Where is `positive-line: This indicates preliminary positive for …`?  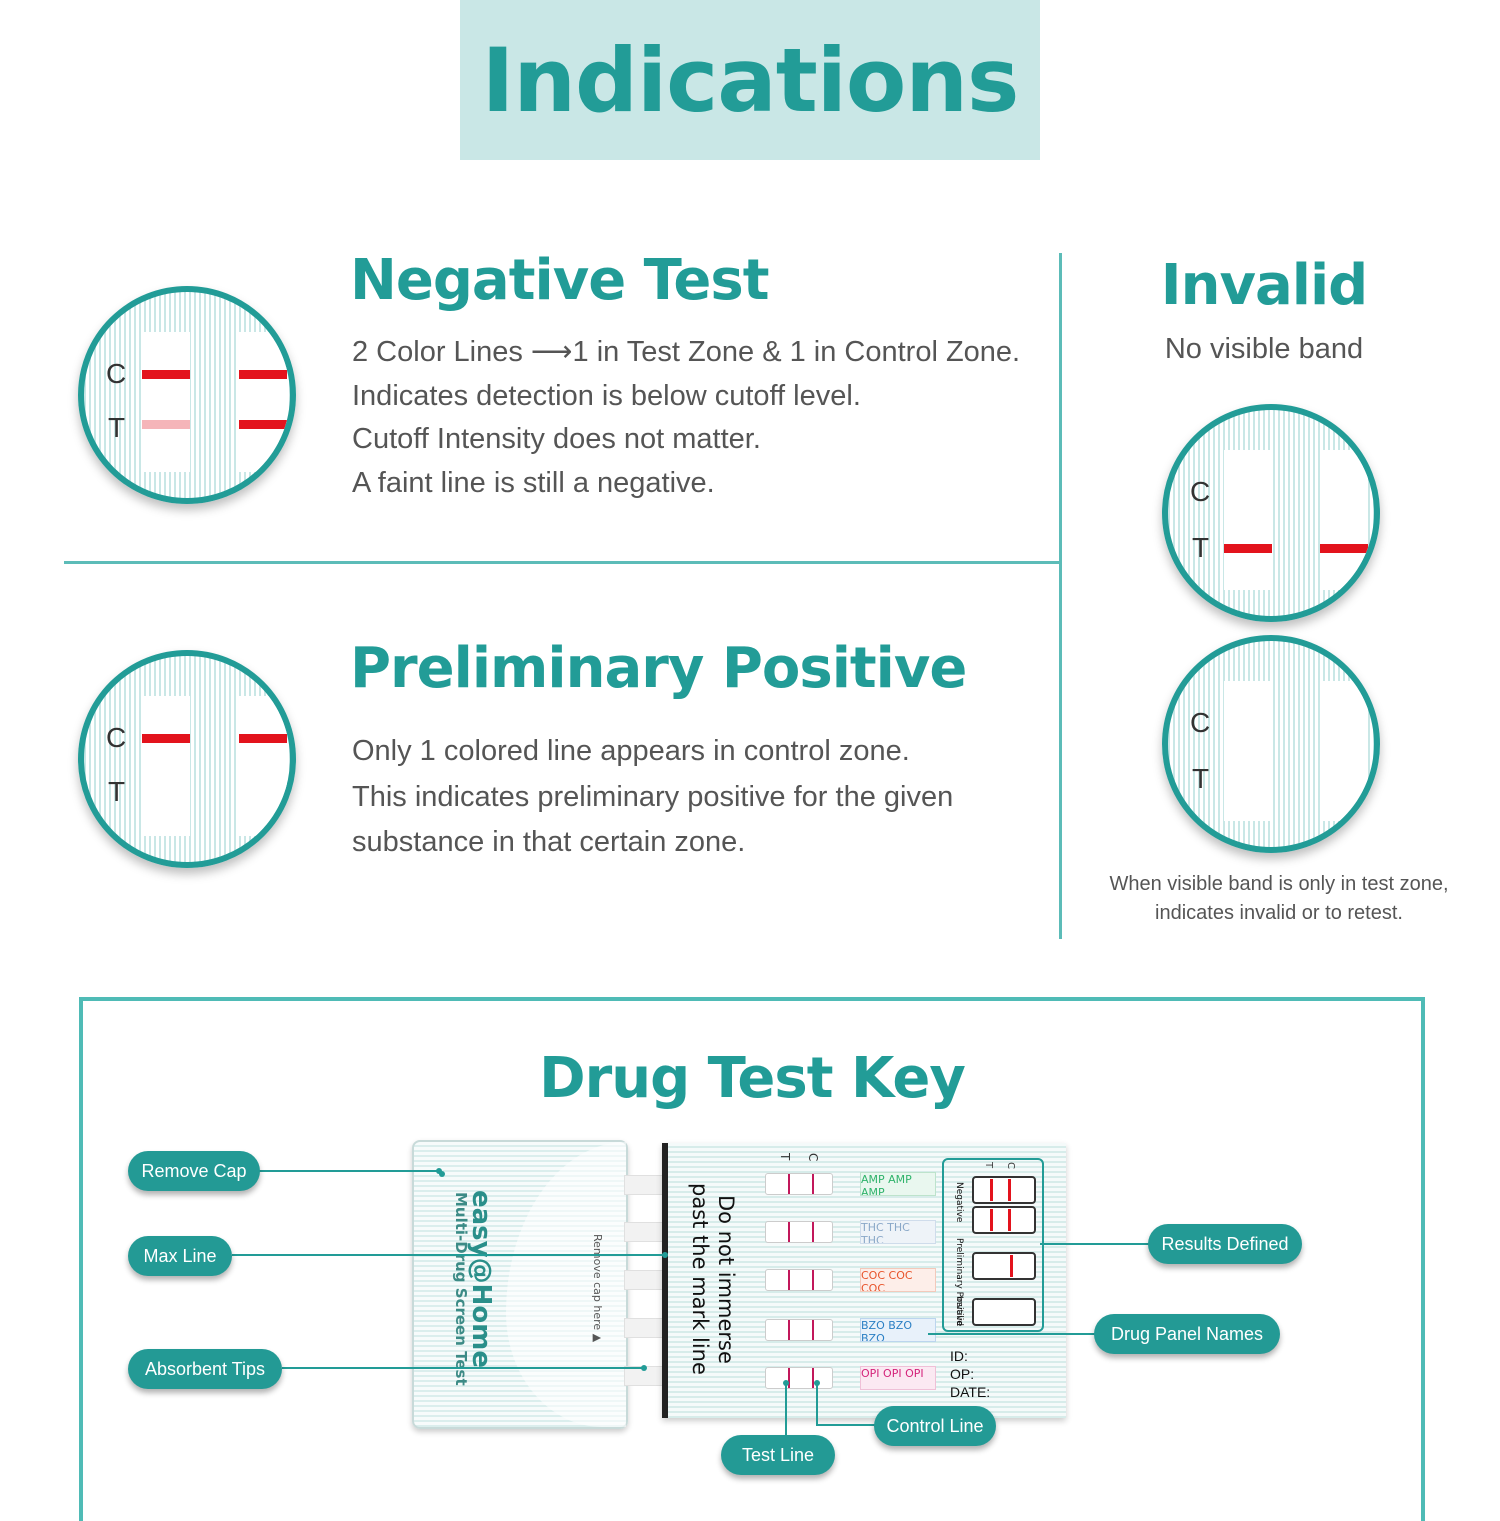 positive-line: This indicates preliminary positive for … is located at coordinates (653, 796).